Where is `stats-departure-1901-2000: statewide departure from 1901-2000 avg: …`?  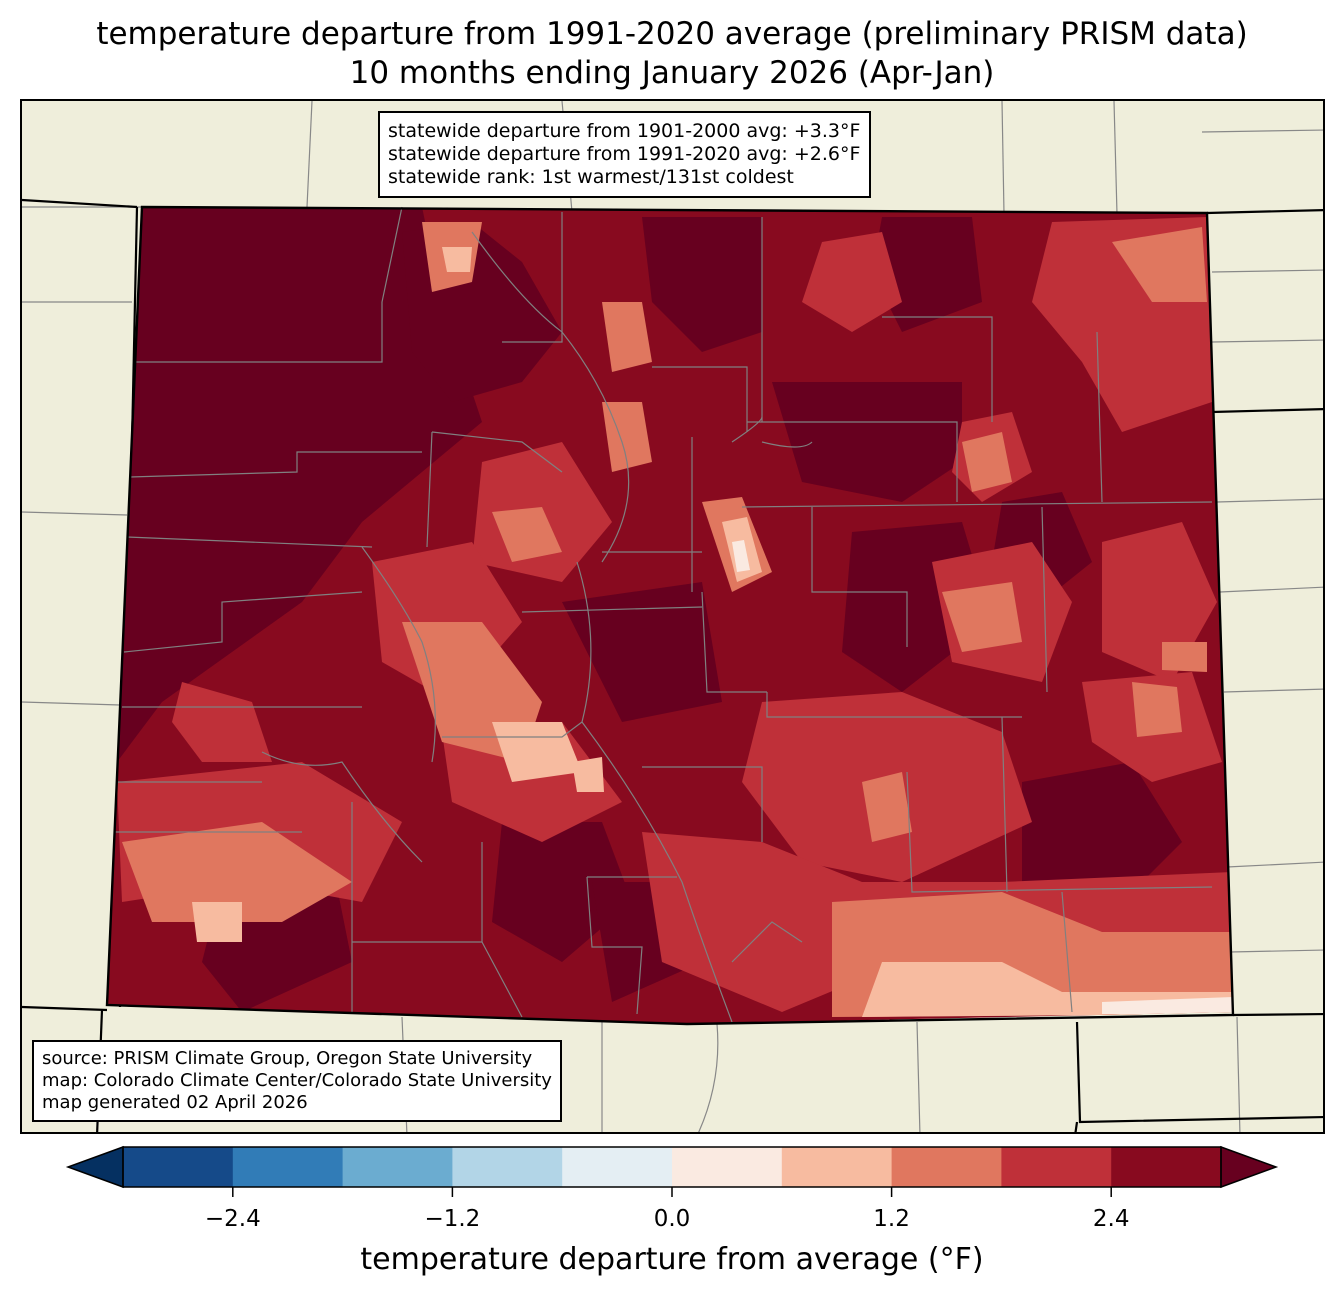 stats-departure-1901-2000: statewide departure from 1901-2000 avg: … is located at coordinates (624, 131).